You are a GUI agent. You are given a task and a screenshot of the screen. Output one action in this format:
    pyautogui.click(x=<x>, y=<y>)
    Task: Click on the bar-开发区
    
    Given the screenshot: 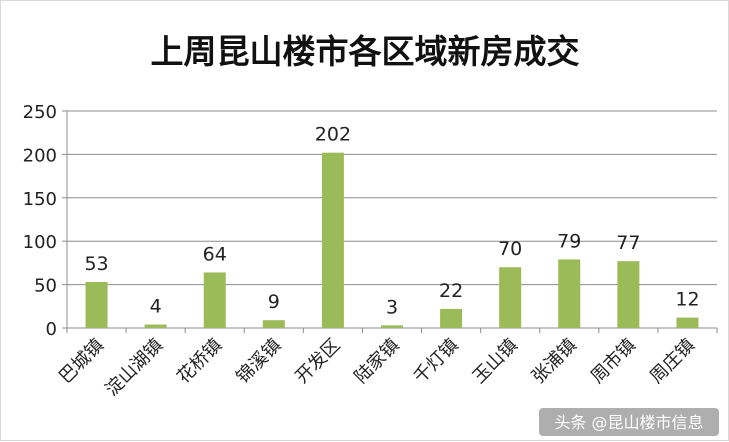 What is the action you would take?
    pyautogui.click(x=332, y=240)
    